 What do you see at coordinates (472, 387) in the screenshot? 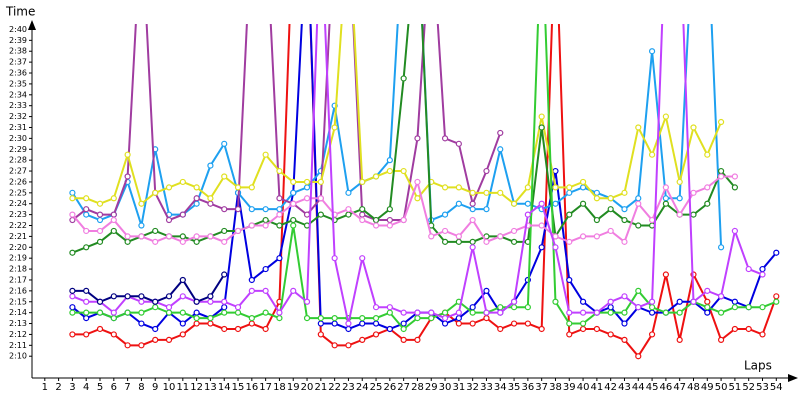
I see `x-tick-label: 32` at bounding box center [472, 387].